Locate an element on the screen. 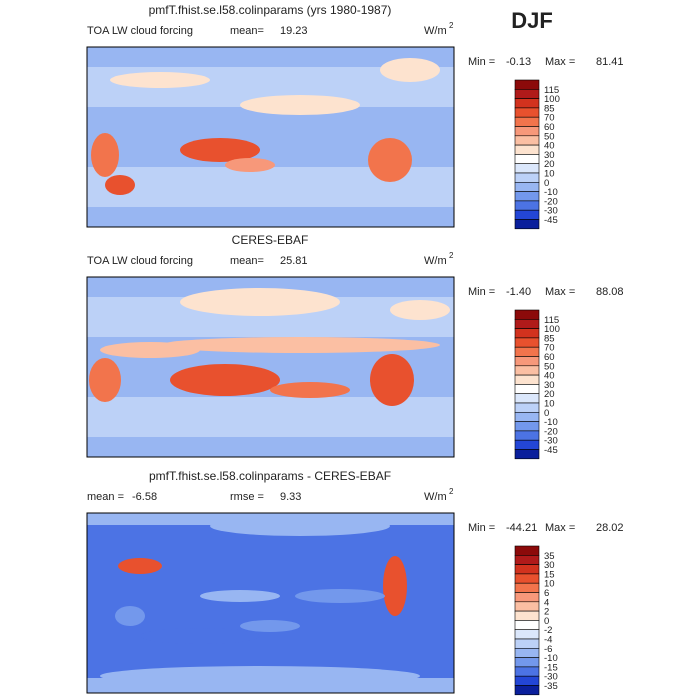 The image size is (700, 700). panel-left-label: mean = is located at coordinates (105, 497).